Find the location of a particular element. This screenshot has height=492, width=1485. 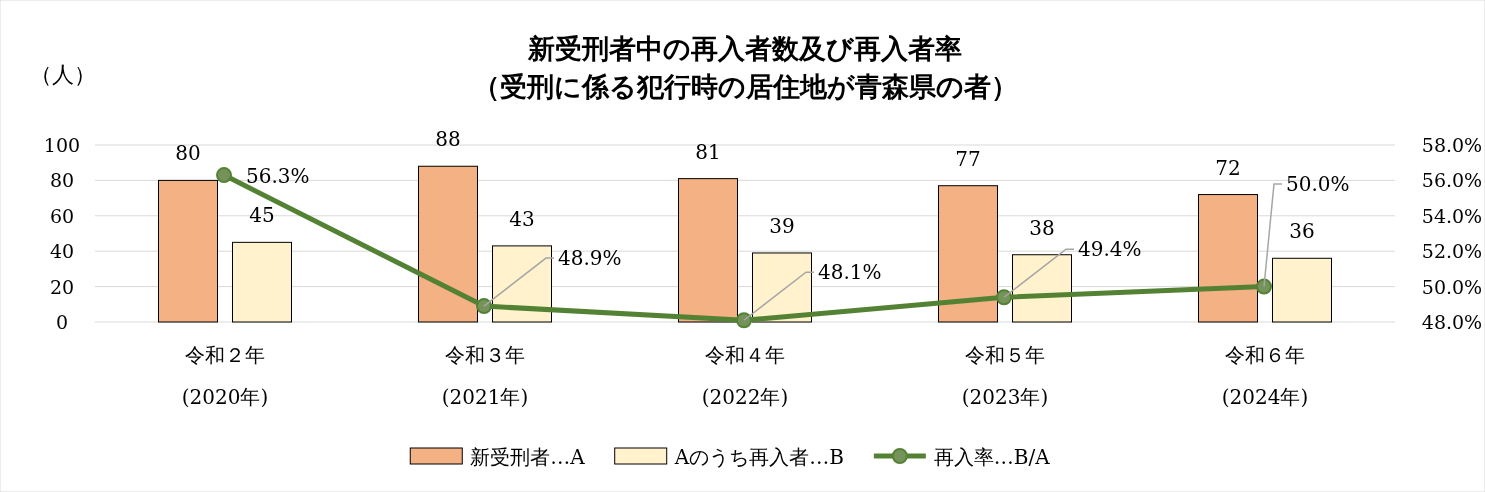

data-label: 38 is located at coordinates (1042, 227).